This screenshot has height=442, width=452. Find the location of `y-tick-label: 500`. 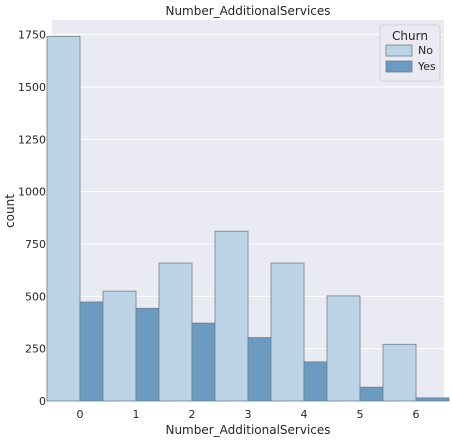

y-tick-label: 500 is located at coordinates (35, 296).